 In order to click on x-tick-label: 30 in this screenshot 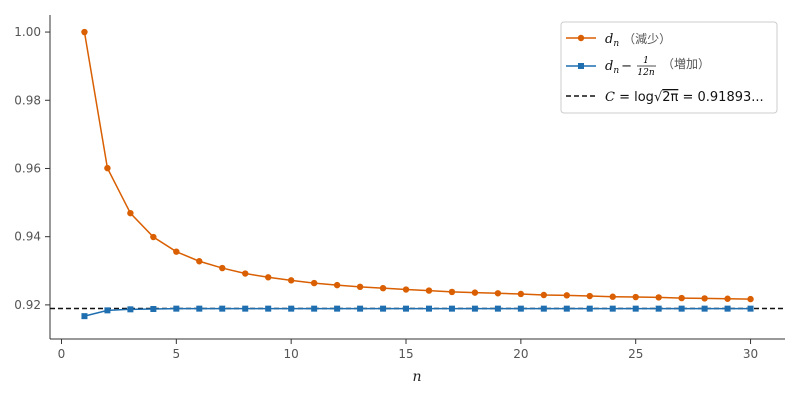, I will do `click(750, 354)`.